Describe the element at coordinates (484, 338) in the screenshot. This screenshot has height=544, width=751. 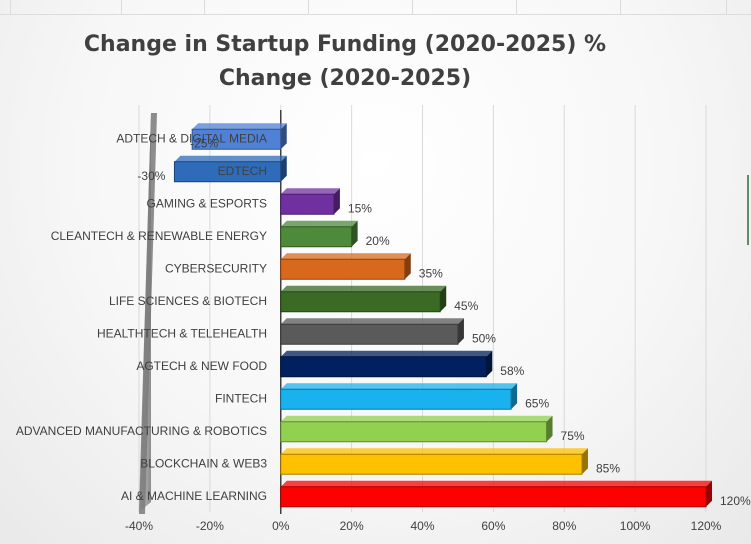
I see `data-label: 50%` at that location.